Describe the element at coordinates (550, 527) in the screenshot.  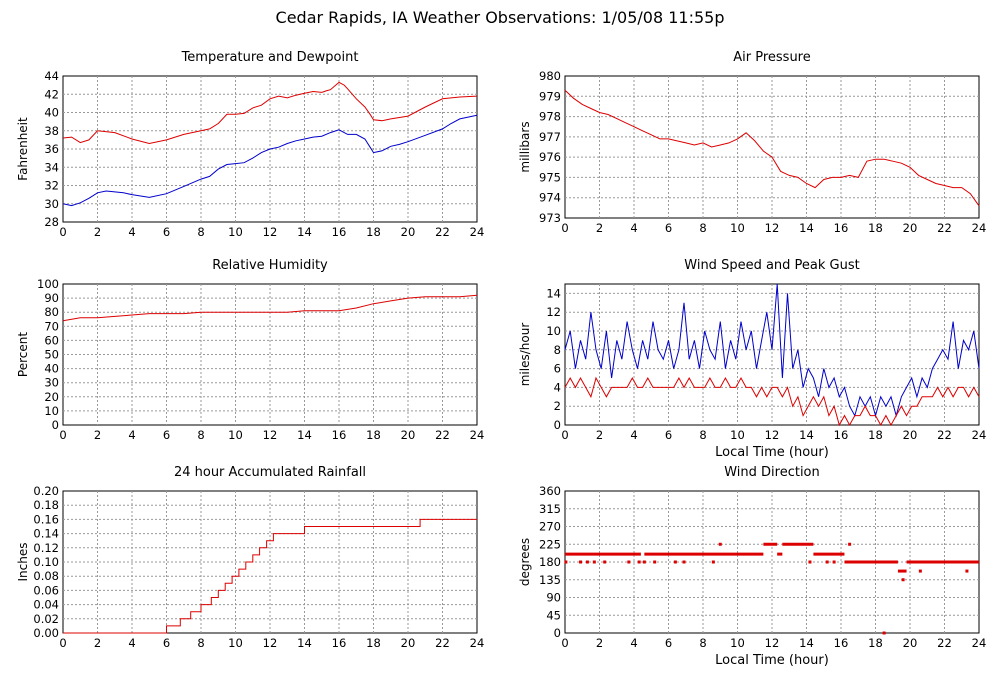
I see `y-tick-label: 270` at that location.